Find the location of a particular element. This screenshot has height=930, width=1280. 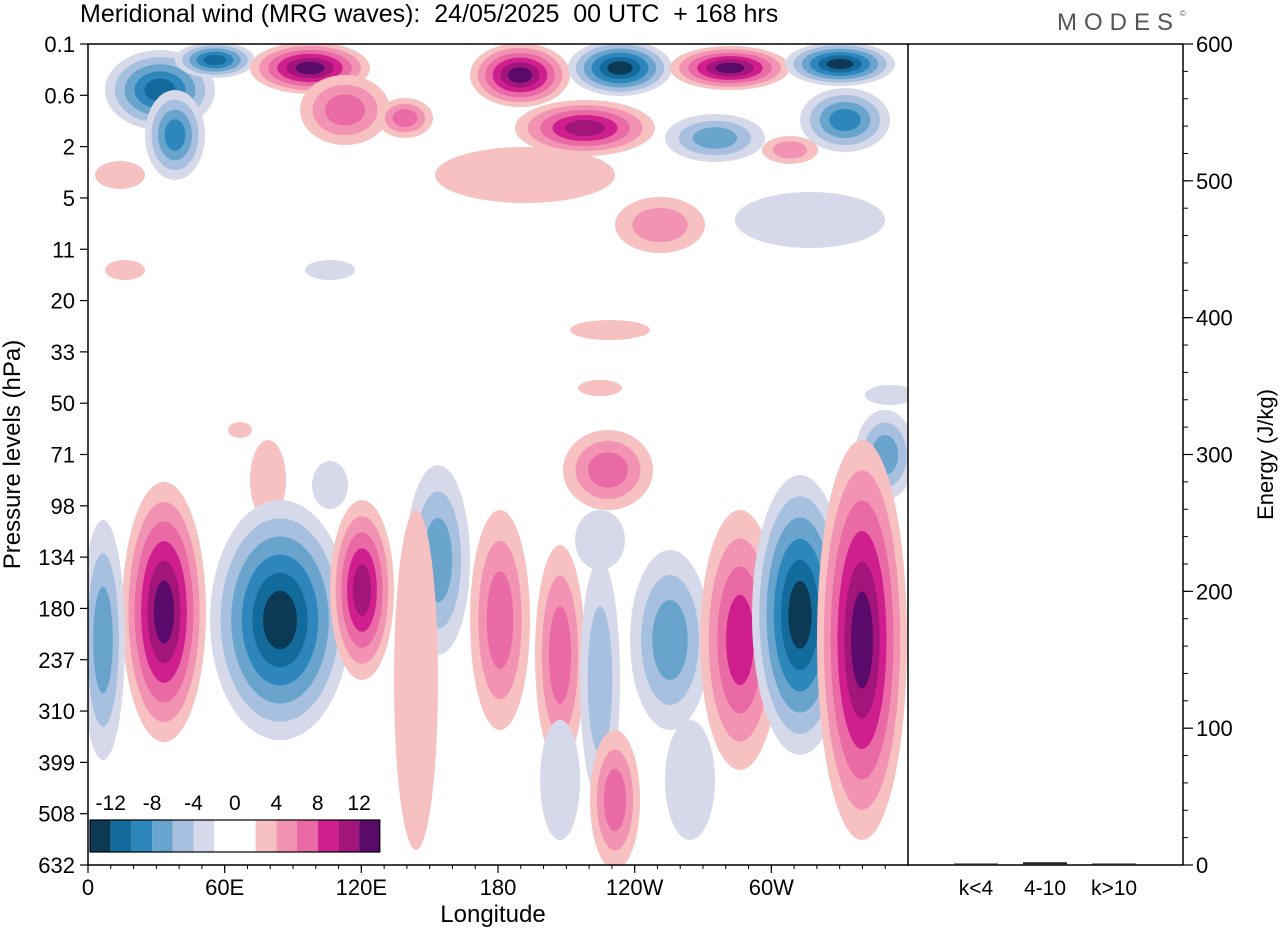

energy-category-label: 4-10 is located at coordinates (1045, 888).